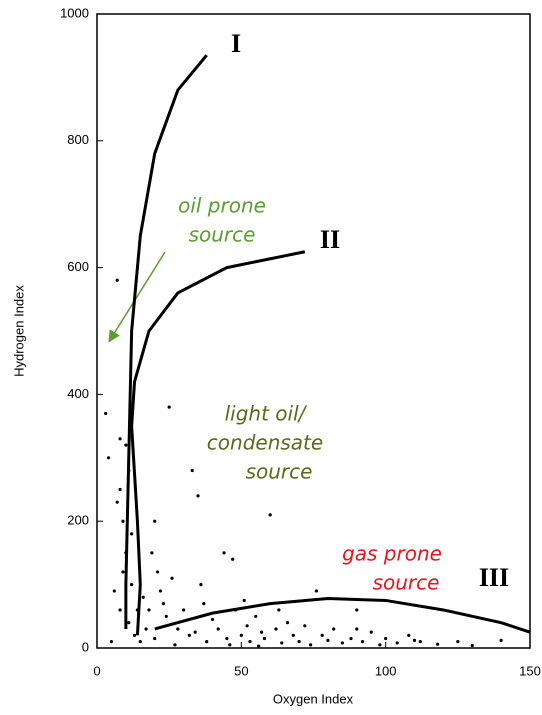  I want to click on y-tick-label: 1000, so click(74, 12).